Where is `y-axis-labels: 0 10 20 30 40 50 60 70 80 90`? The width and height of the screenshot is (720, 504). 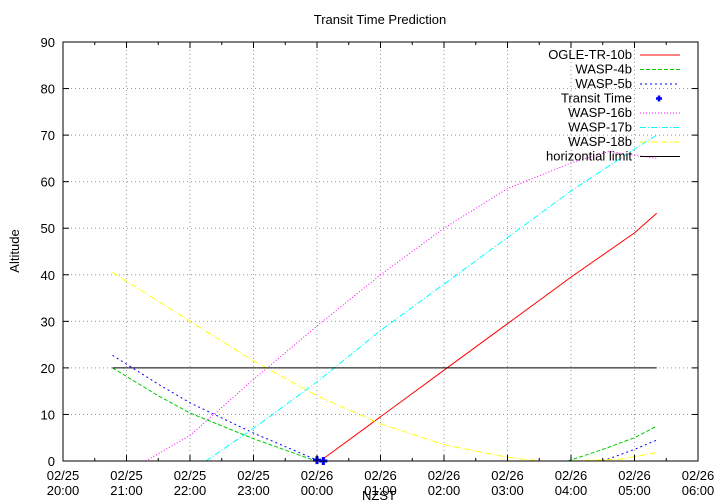
y-axis-labels: 0 10 20 30 40 50 60 70 80 90 is located at coordinates (48, 252).